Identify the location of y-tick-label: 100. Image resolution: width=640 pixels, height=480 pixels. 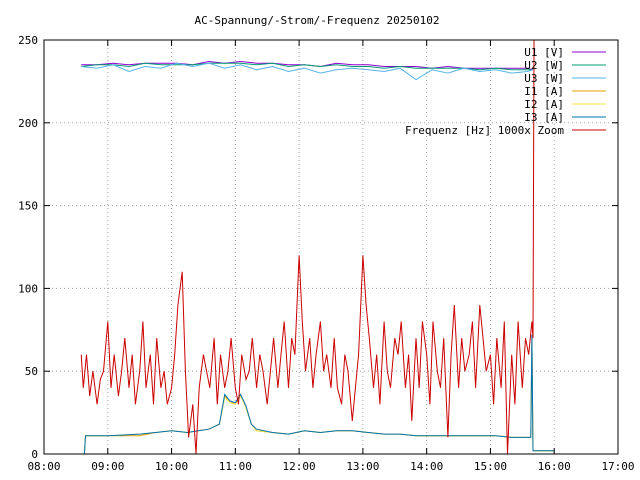
(28, 288).